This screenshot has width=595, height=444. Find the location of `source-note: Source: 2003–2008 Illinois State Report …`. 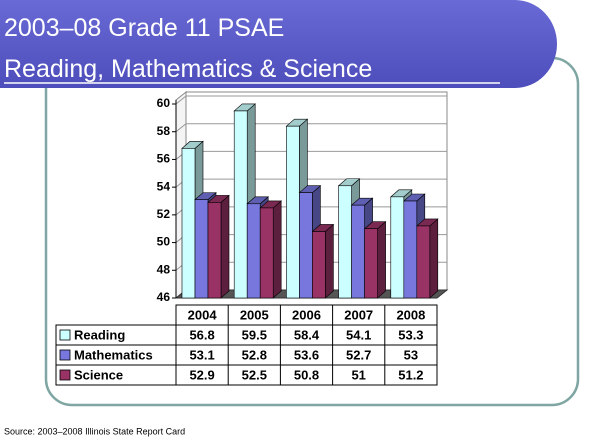

source-note: Source: 2003–2008 Illinois State Report … is located at coordinates (94, 431).